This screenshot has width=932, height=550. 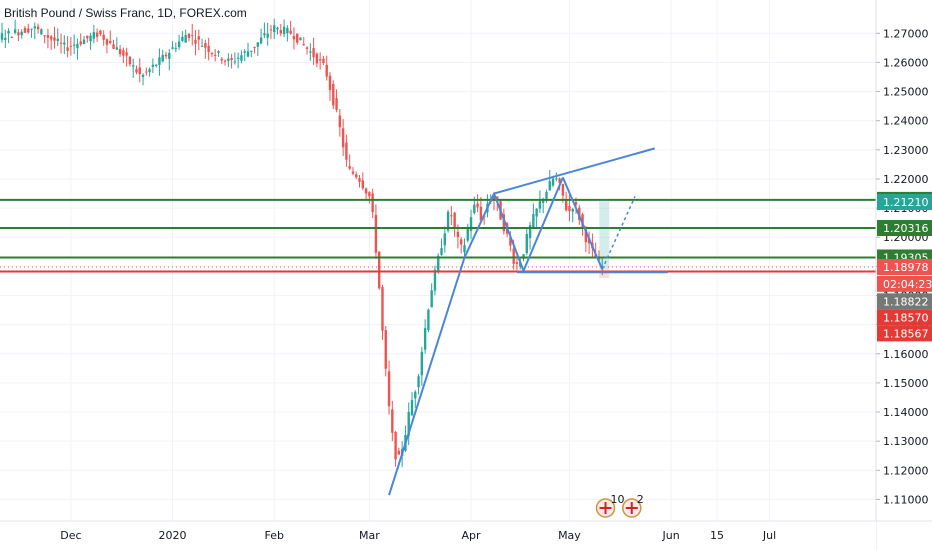 I want to click on price-tick-label: 1.15000, so click(x=906, y=383).